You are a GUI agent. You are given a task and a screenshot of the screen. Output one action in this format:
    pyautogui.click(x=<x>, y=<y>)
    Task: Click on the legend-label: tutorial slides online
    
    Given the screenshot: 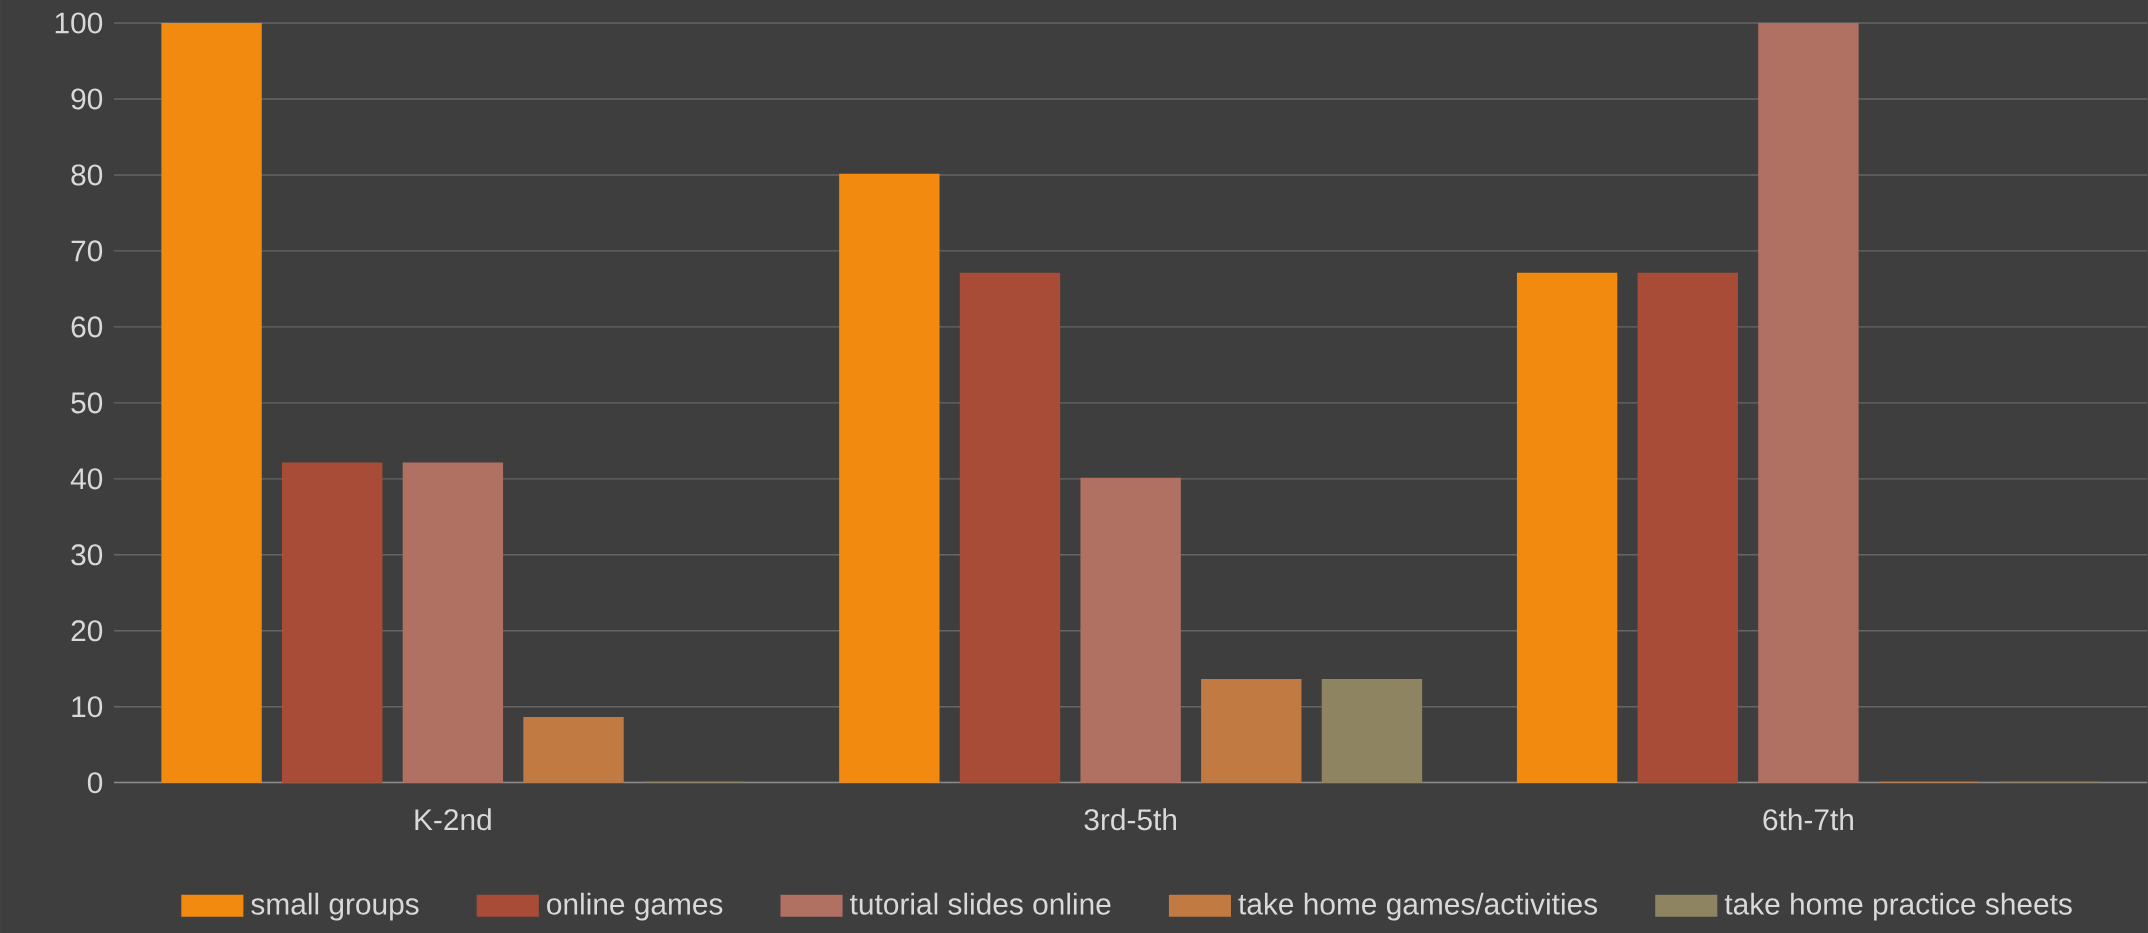 What is the action you would take?
    pyautogui.click(x=980, y=903)
    